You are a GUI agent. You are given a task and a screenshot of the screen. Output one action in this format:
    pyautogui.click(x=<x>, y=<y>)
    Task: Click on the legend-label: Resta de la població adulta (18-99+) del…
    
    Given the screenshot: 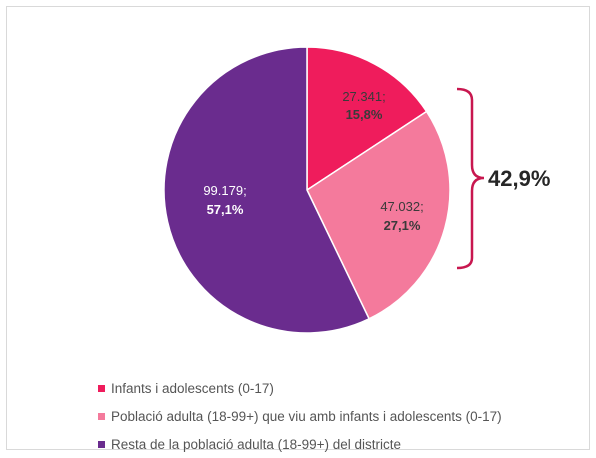 What is the action you would take?
    pyautogui.click(x=256, y=444)
    